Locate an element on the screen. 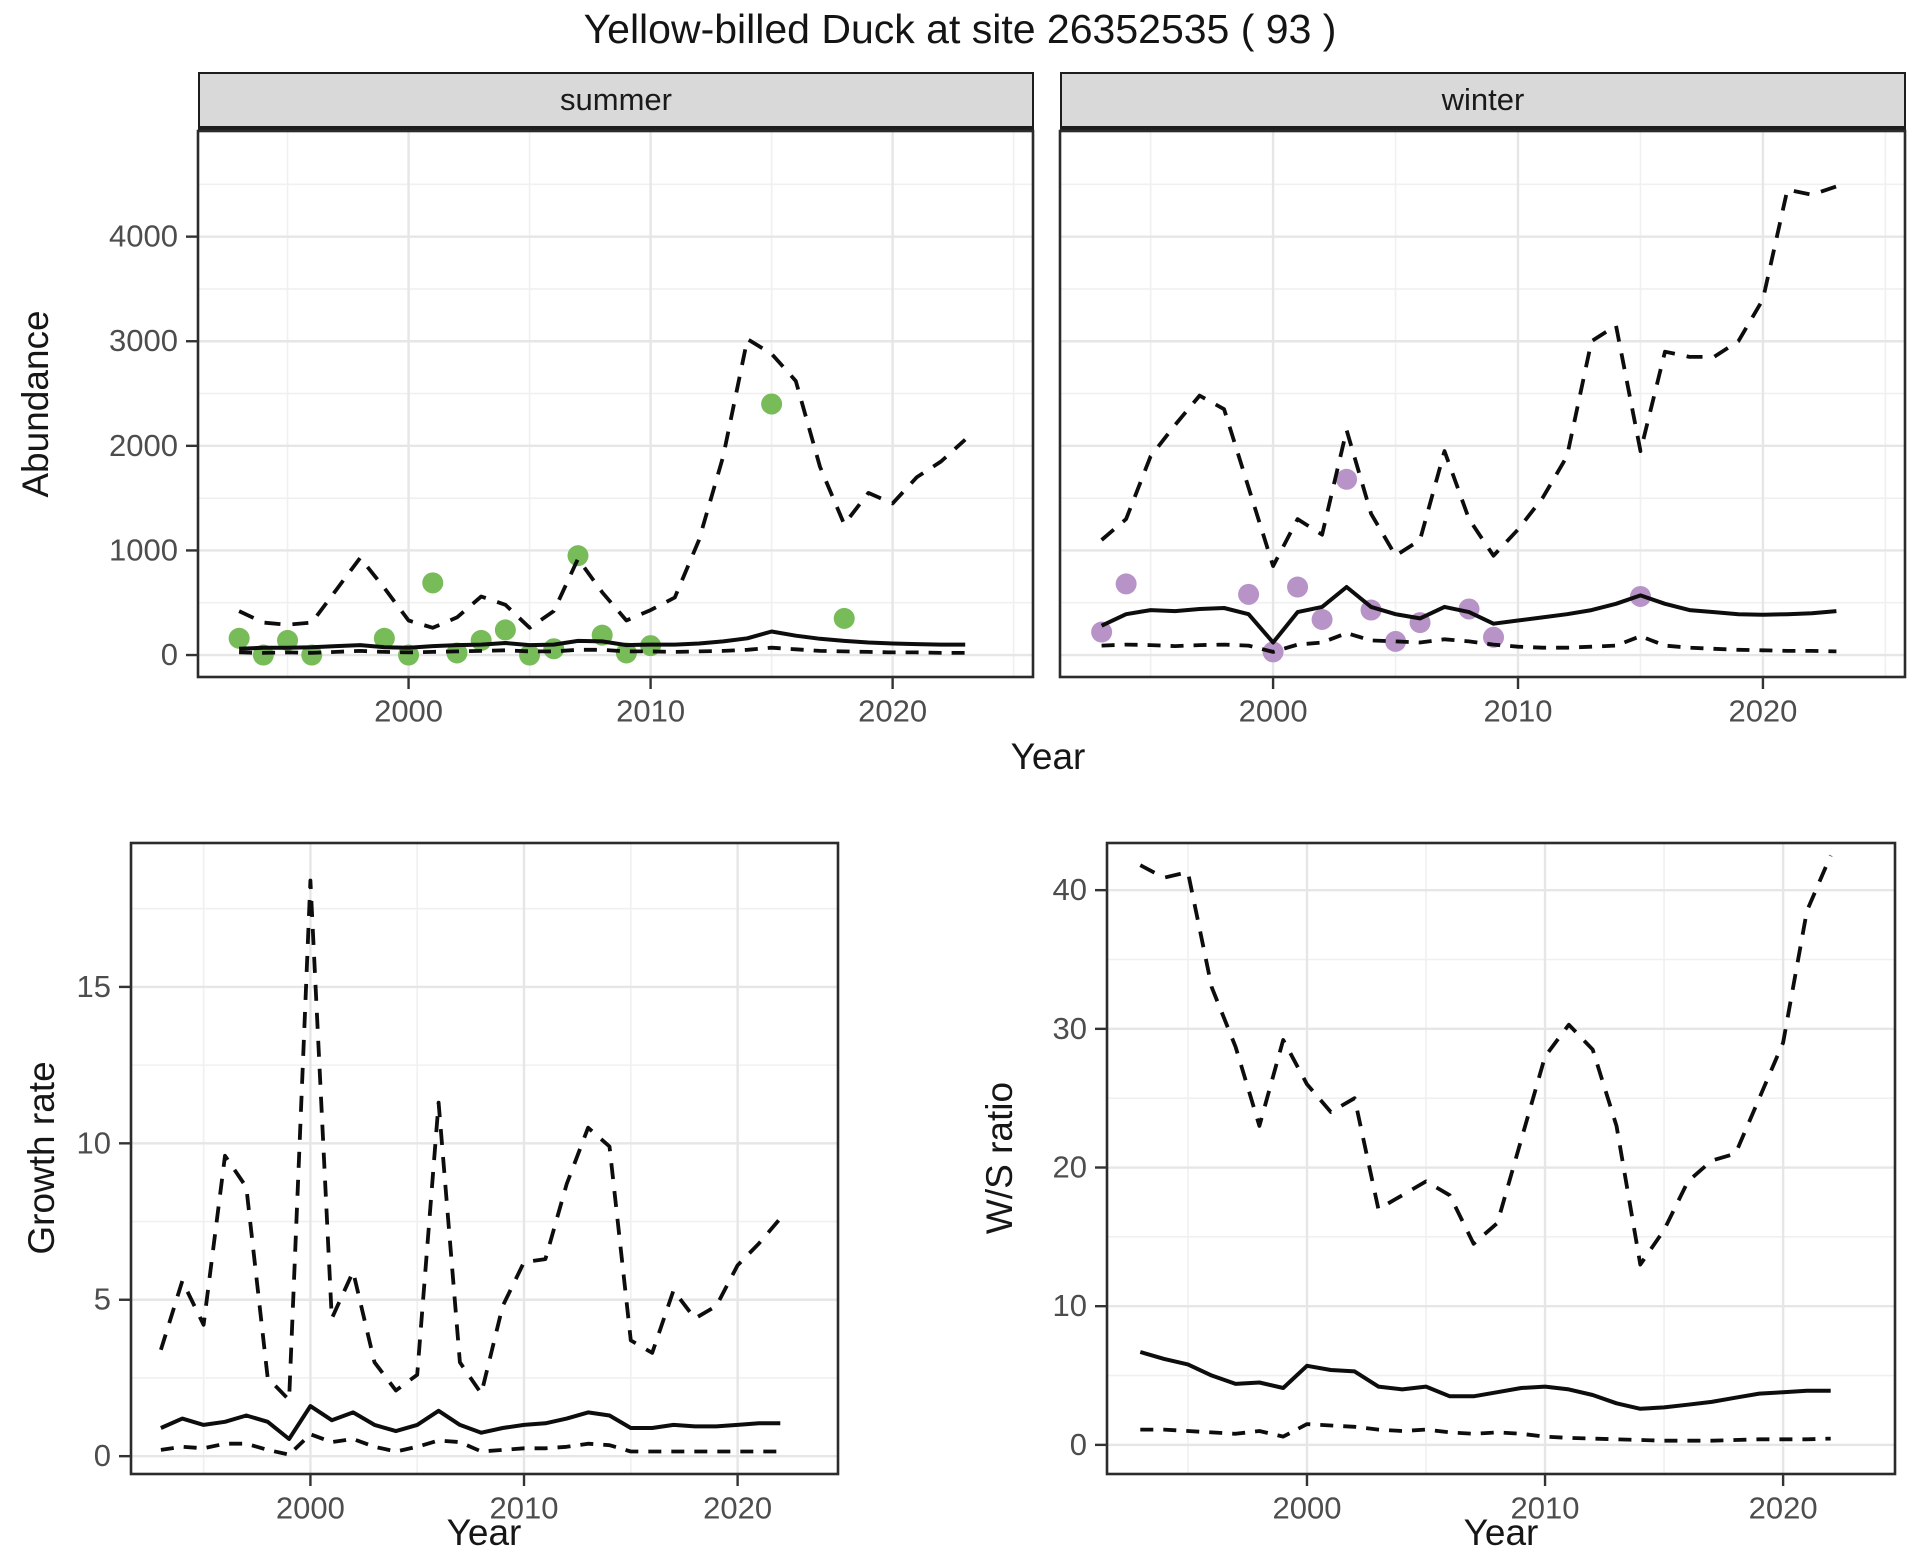  y-tick-label: 30 is located at coordinates (1070, 1028).